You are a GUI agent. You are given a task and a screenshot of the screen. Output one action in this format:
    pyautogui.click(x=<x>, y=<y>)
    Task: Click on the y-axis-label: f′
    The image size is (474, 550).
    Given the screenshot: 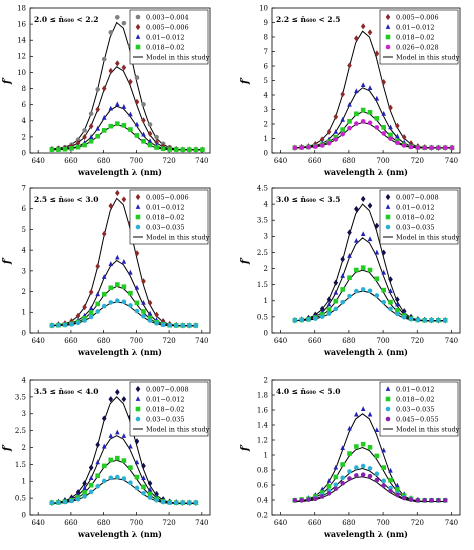 What is the action you would take?
    pyautogui.click(x=245, y=81)
    